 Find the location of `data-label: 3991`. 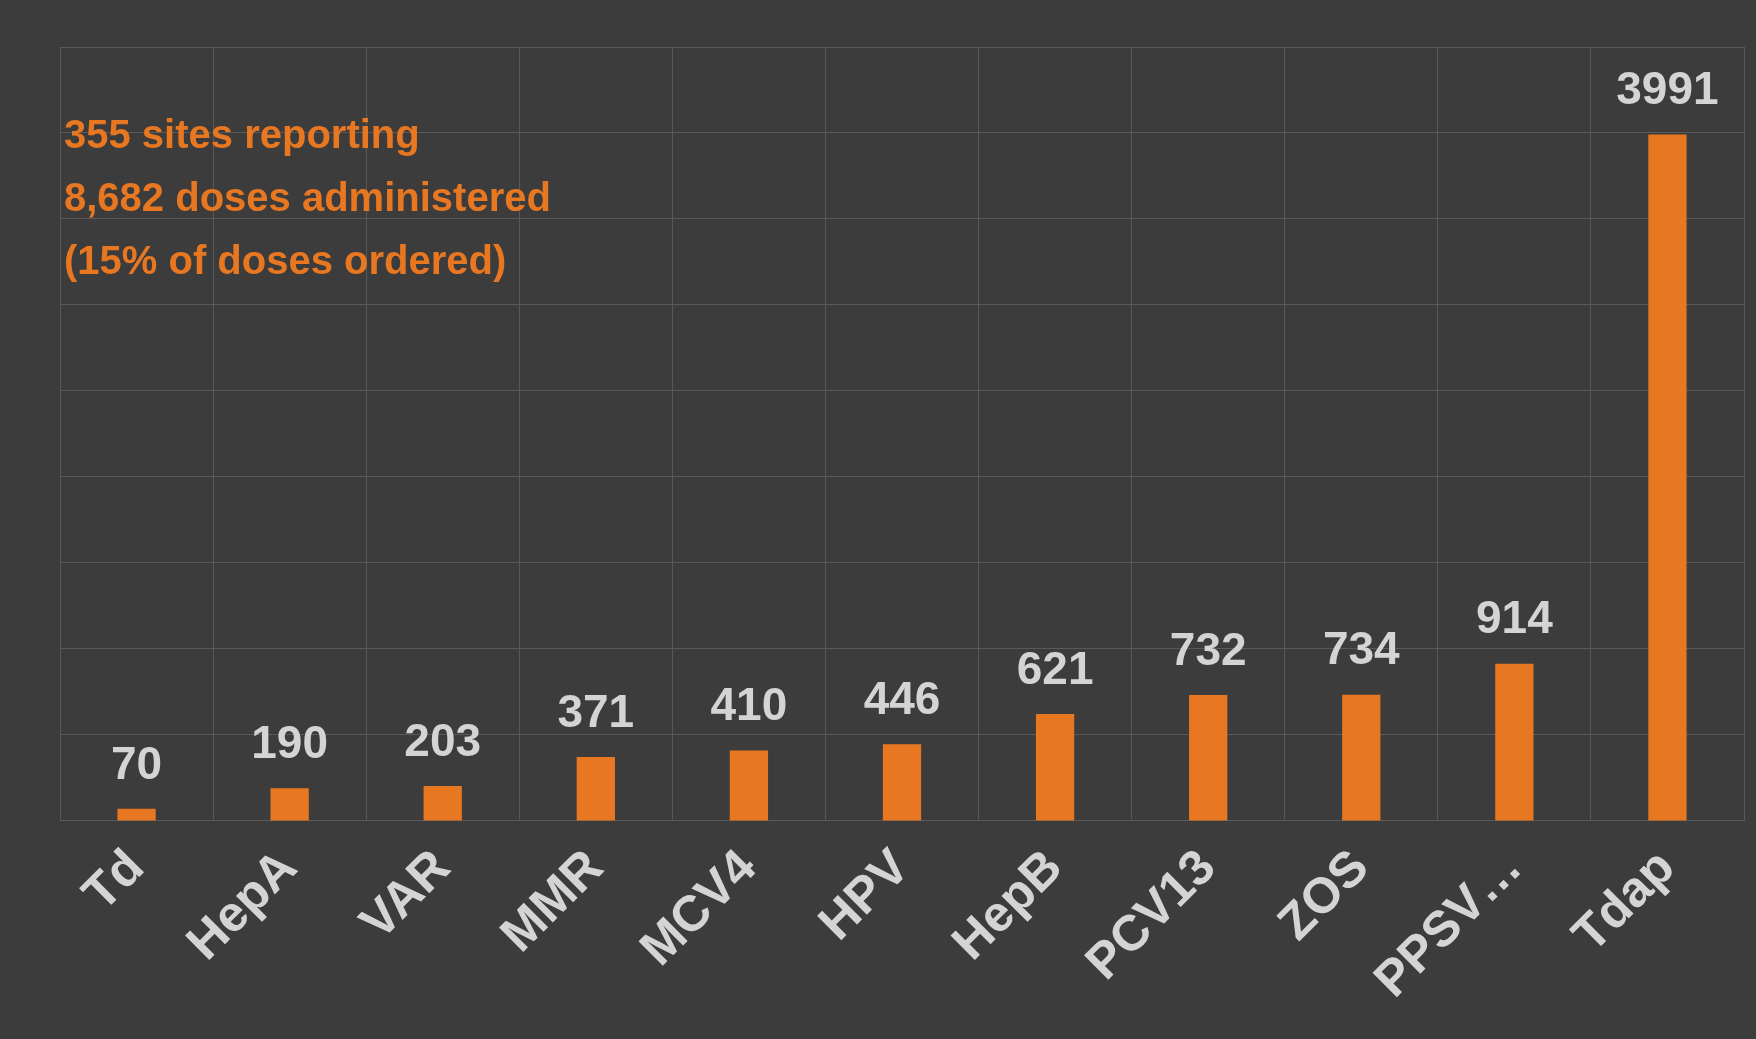

data-label: 3991 is located at coordinates (1667, 88).